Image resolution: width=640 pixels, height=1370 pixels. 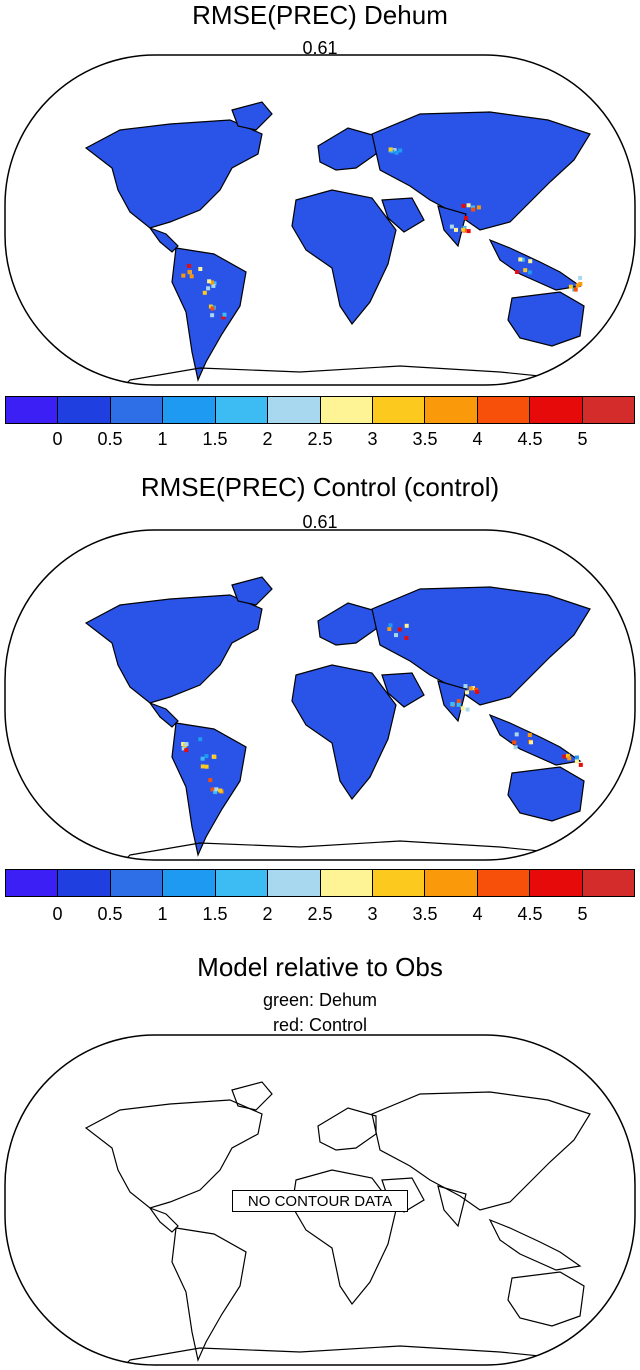 What do you see at coordinates (372, 914) in the screenshot?
I see `colorbar-tick-label: 3` at bounding box center [372, 914].